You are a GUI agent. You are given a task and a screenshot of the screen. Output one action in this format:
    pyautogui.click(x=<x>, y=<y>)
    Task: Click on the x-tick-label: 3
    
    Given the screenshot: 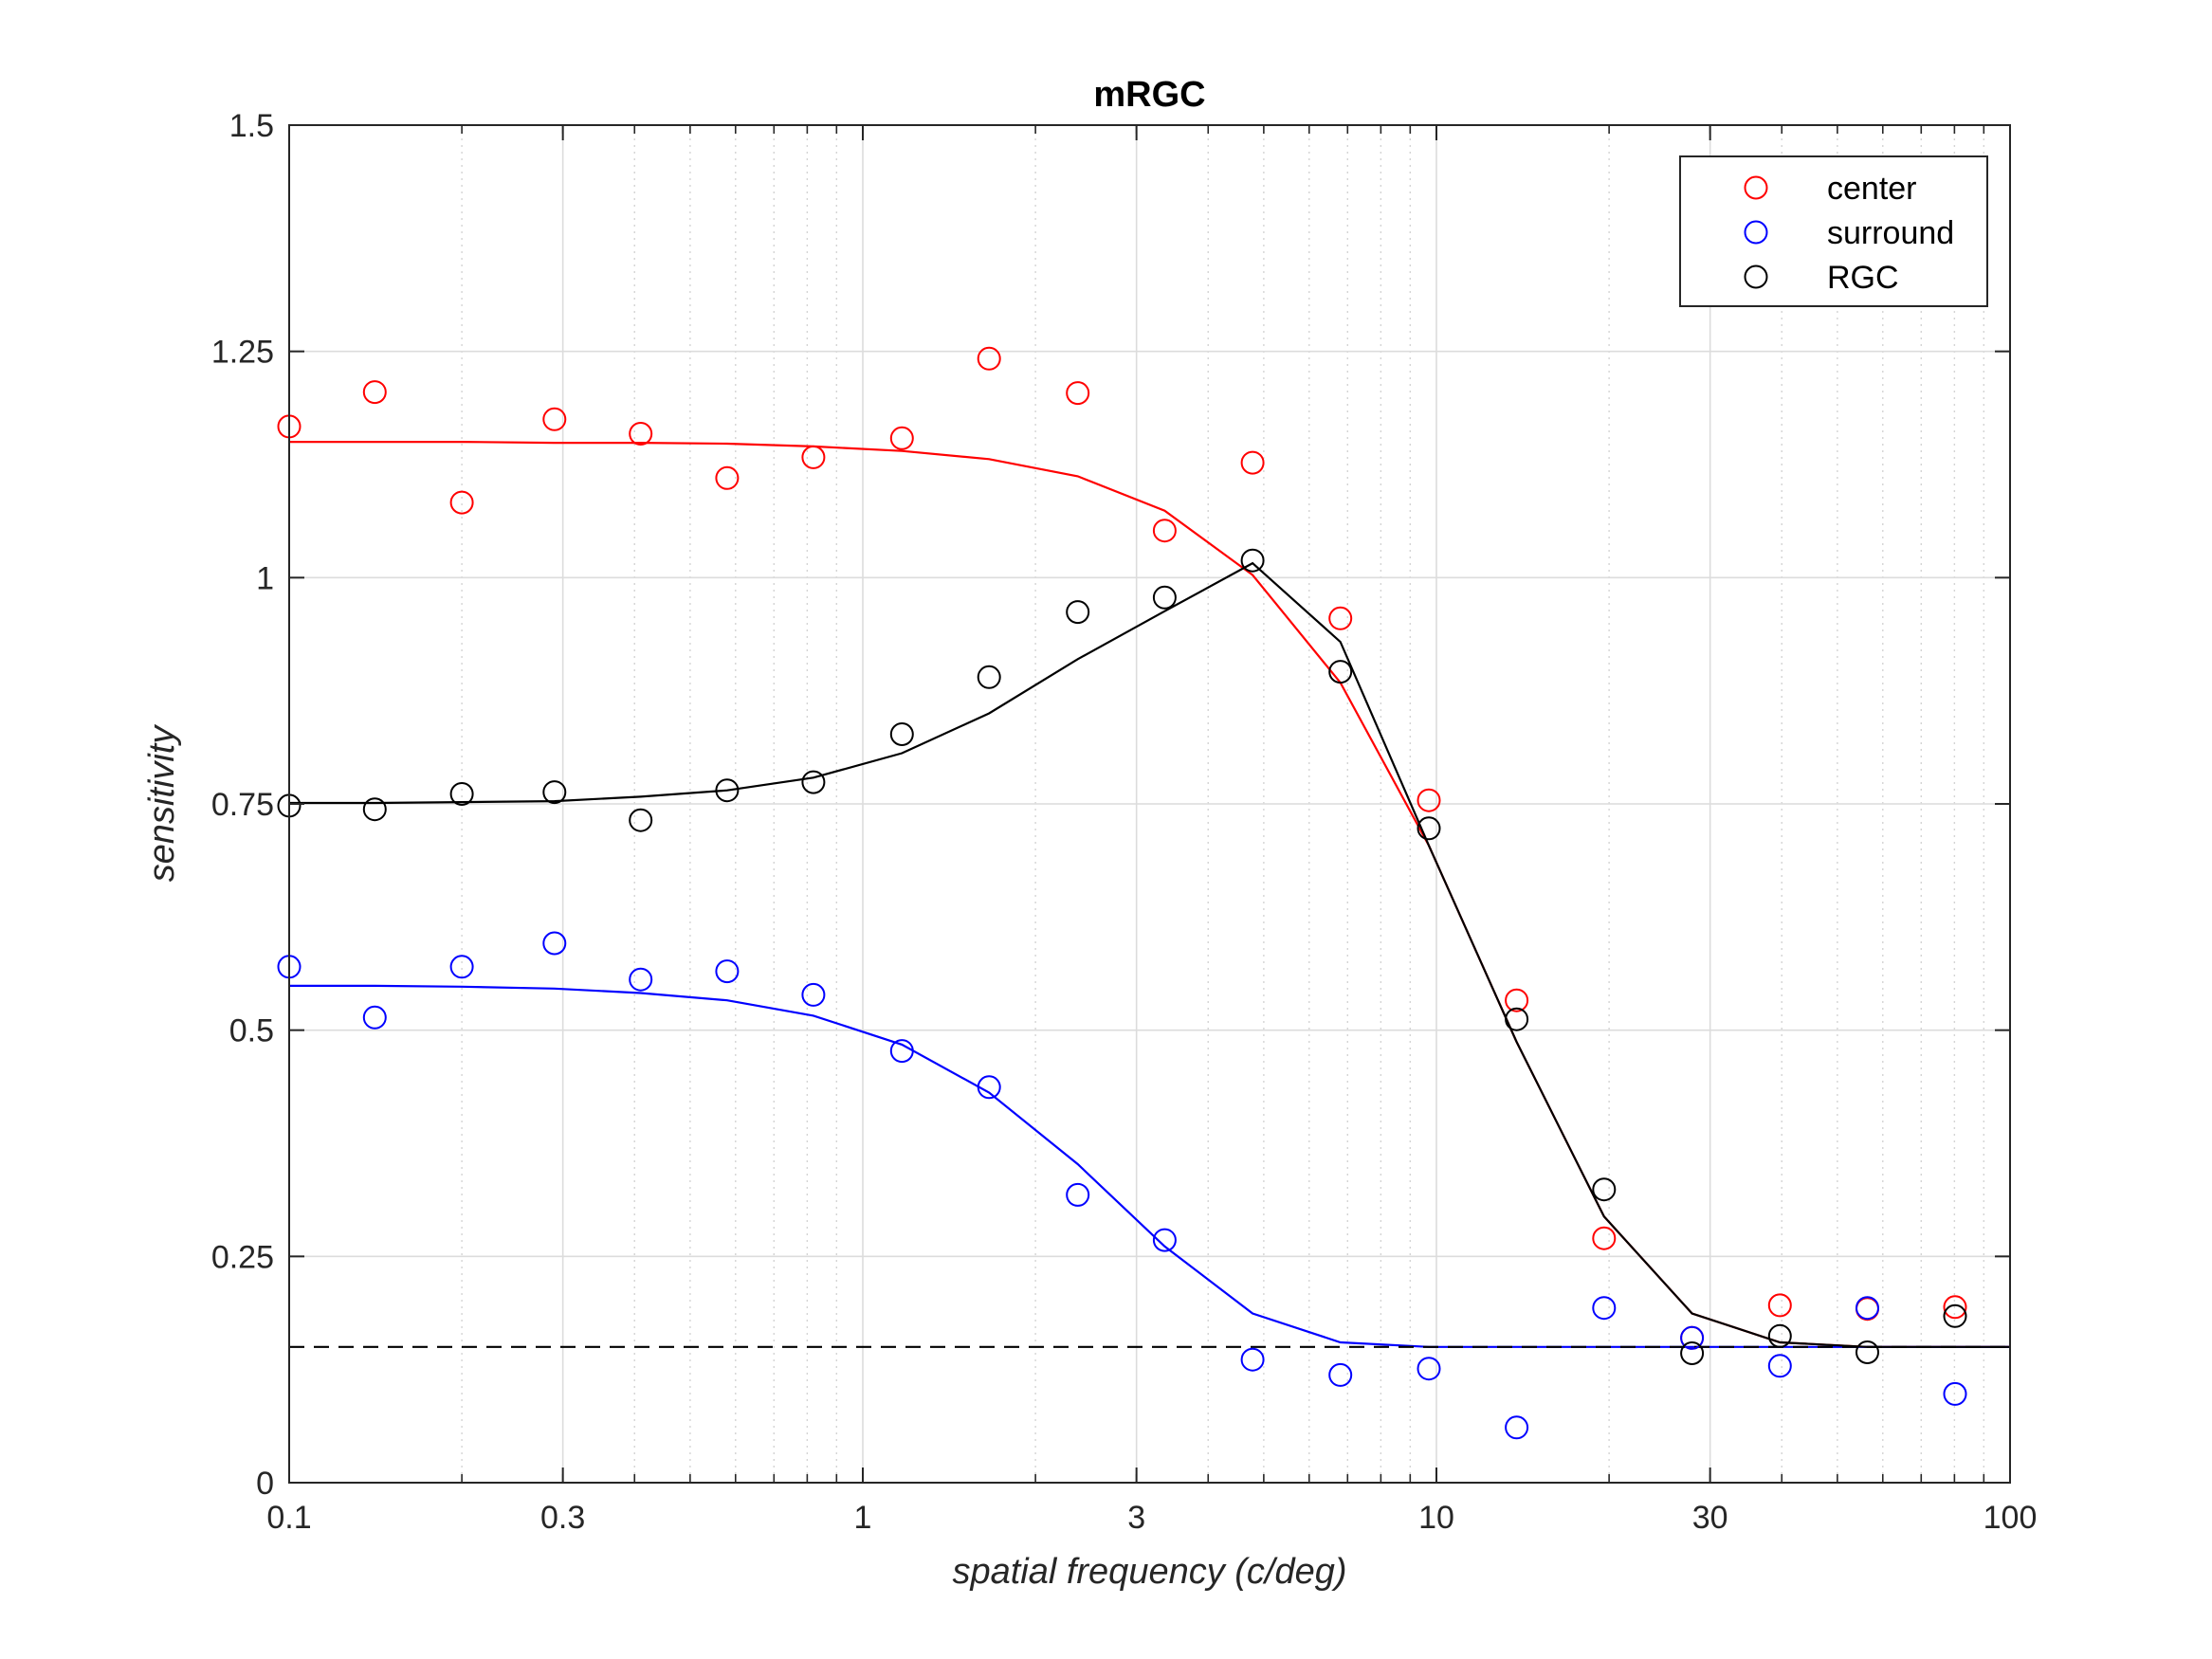 What is the action you would take?
    pyautogui.click(x=1136, y=1518)
    